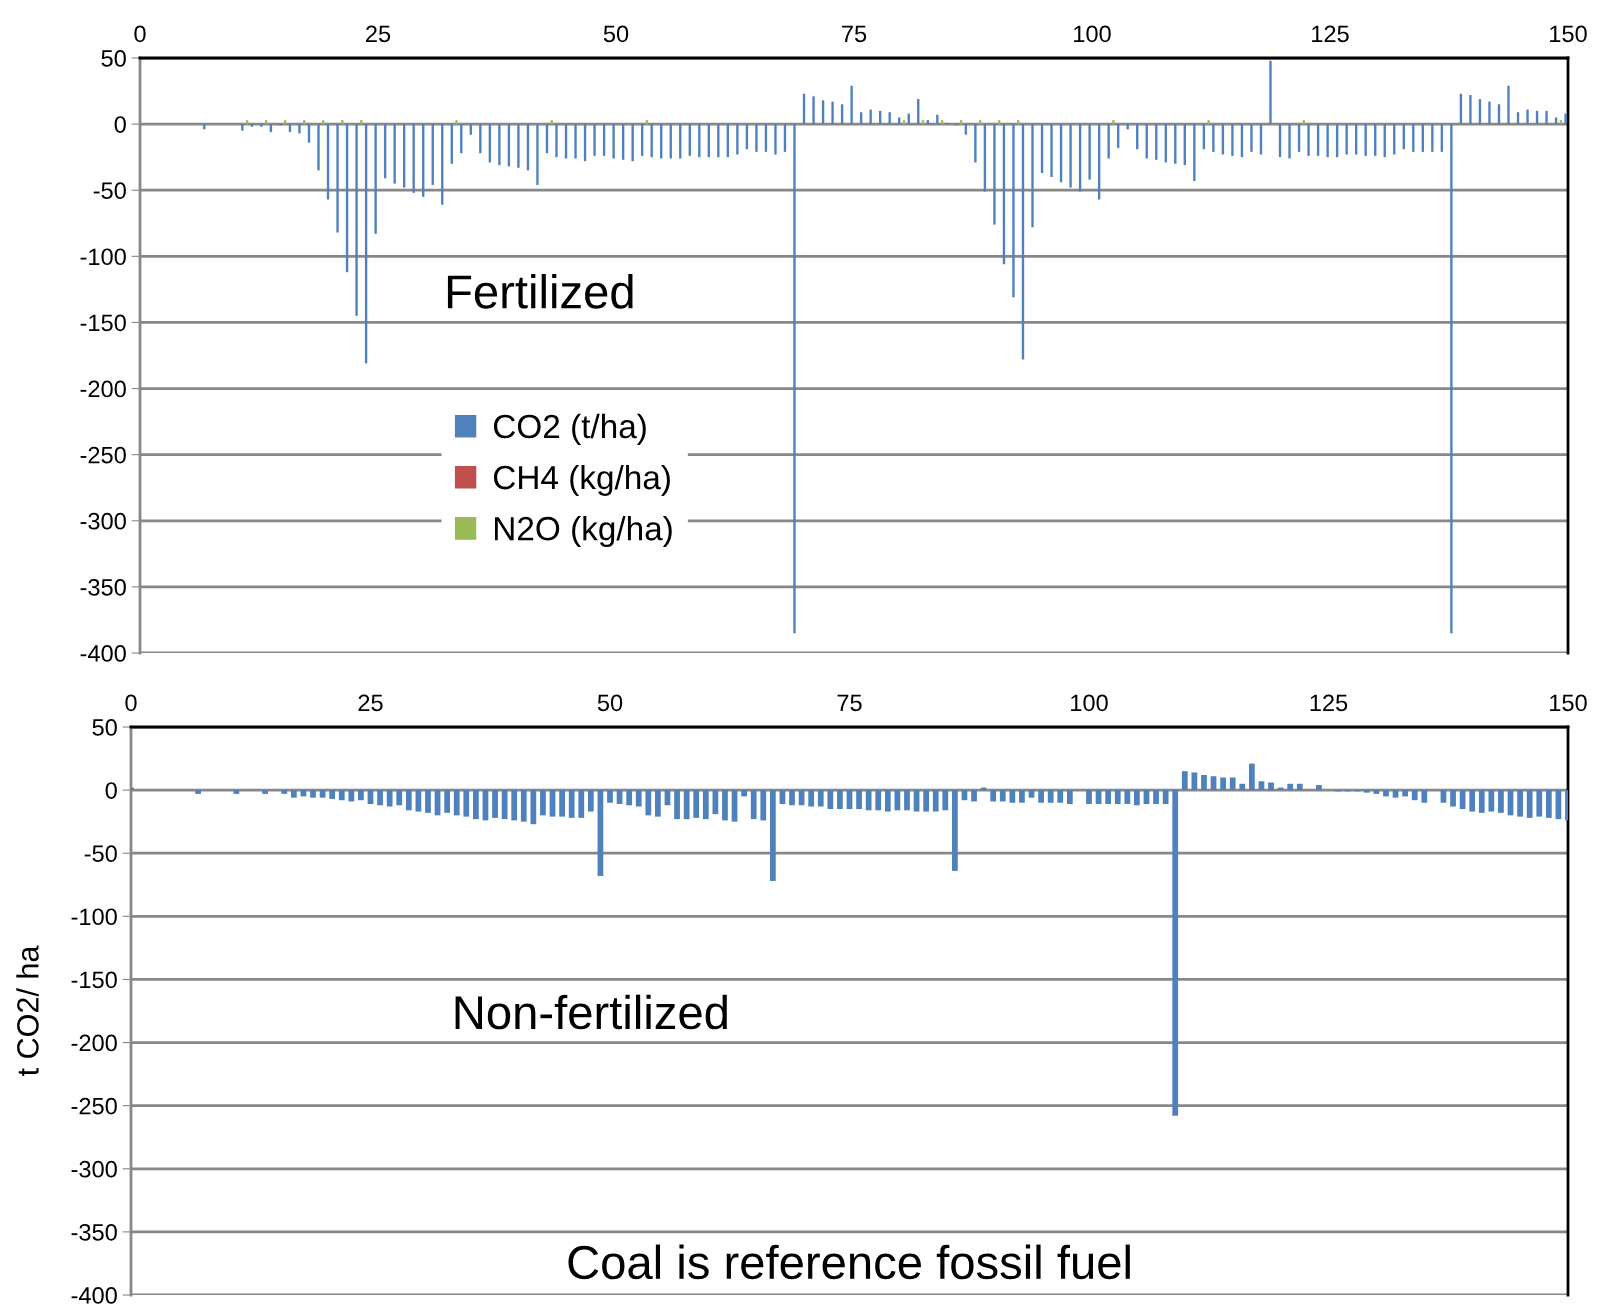 The width and height of the screenshot is (1599, 1306). What do you see at coordinates (610, 703) in the screenshot?
I see `x-tick-label: 50` at bounding box center [610, 703].